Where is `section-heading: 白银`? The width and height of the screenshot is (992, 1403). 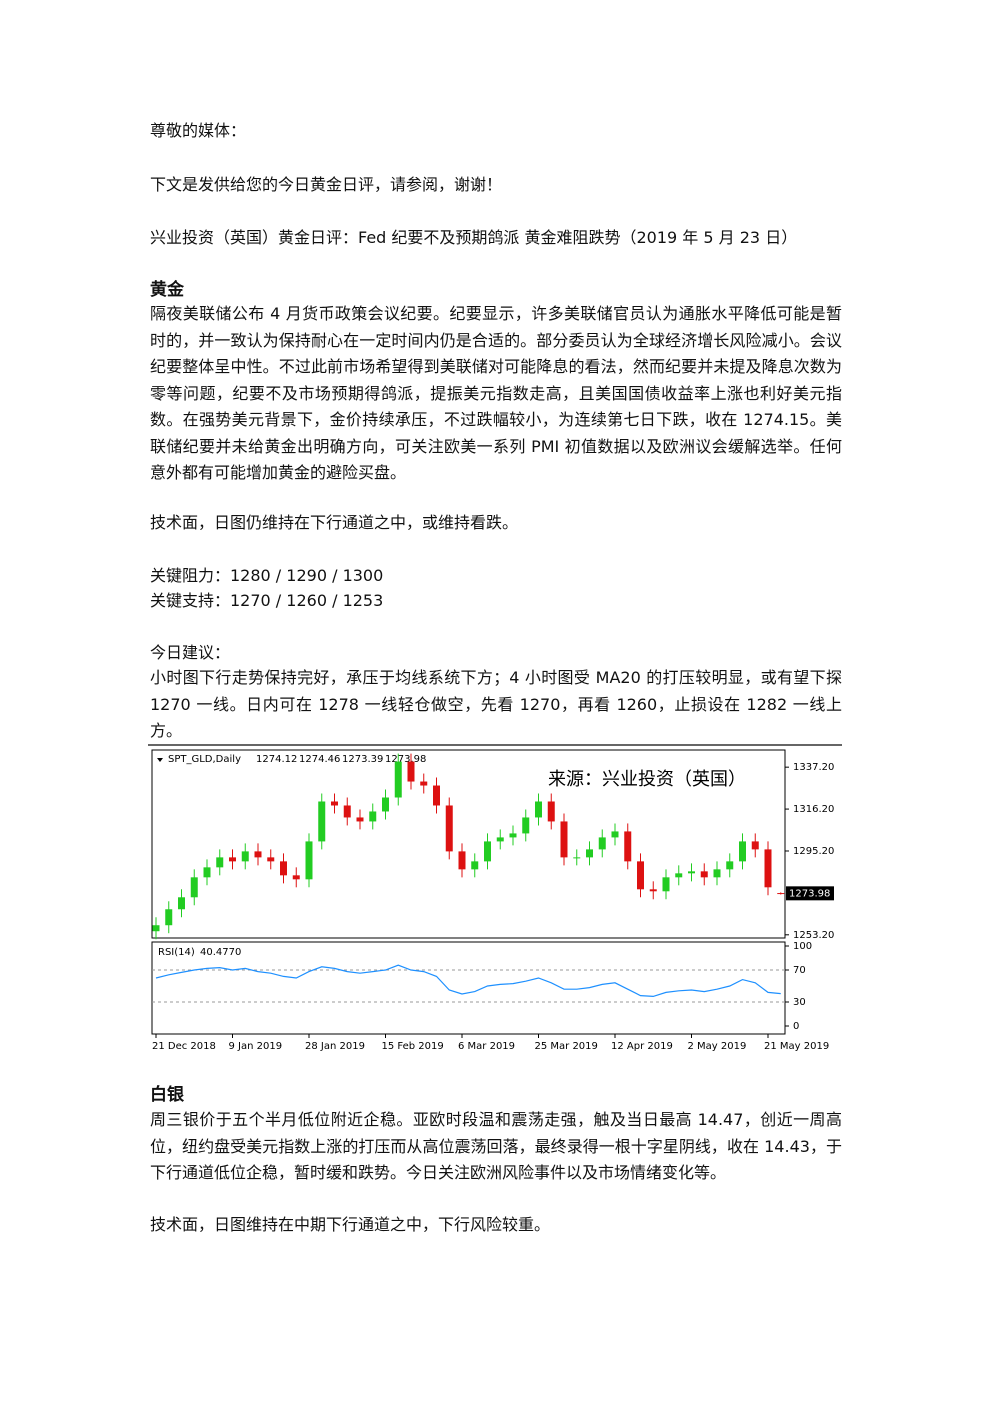
section-heading: 白银 is located at coordinates (167, 1095).